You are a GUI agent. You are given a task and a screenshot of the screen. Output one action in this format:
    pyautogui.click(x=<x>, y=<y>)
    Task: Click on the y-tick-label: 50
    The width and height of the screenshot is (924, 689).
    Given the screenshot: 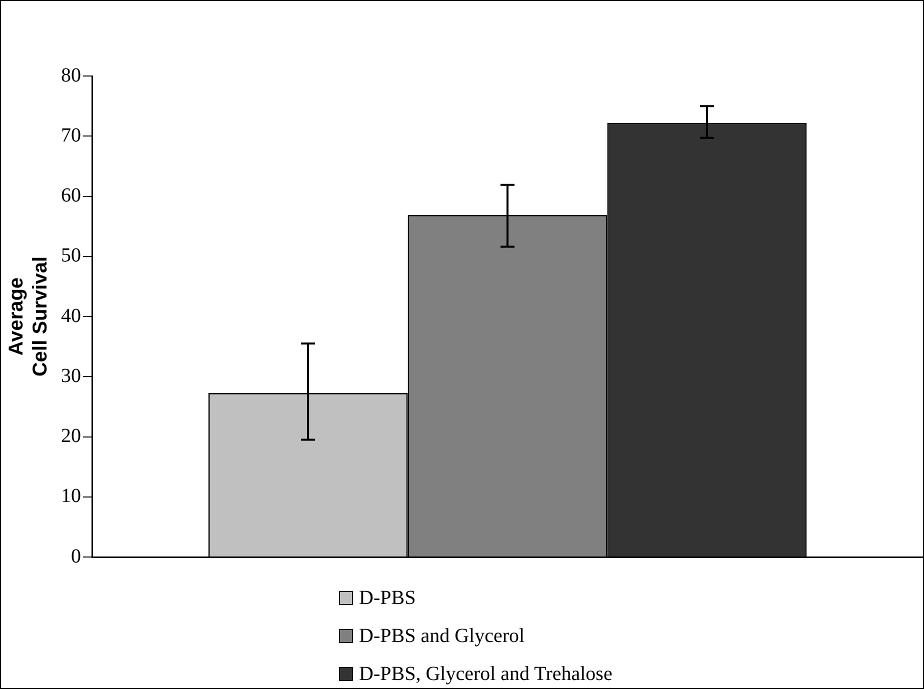 What is the action you would take?
    pyautogui.click(x=71, y=255)
    